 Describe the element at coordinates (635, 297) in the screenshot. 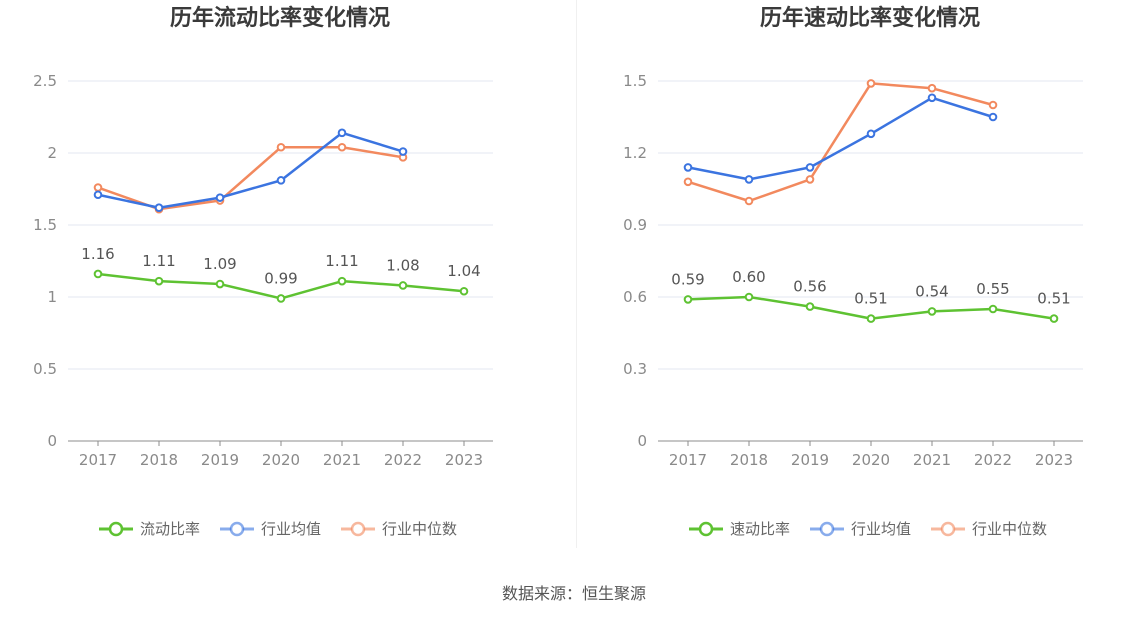

I see `y-tick-label: 0.6` at that location.